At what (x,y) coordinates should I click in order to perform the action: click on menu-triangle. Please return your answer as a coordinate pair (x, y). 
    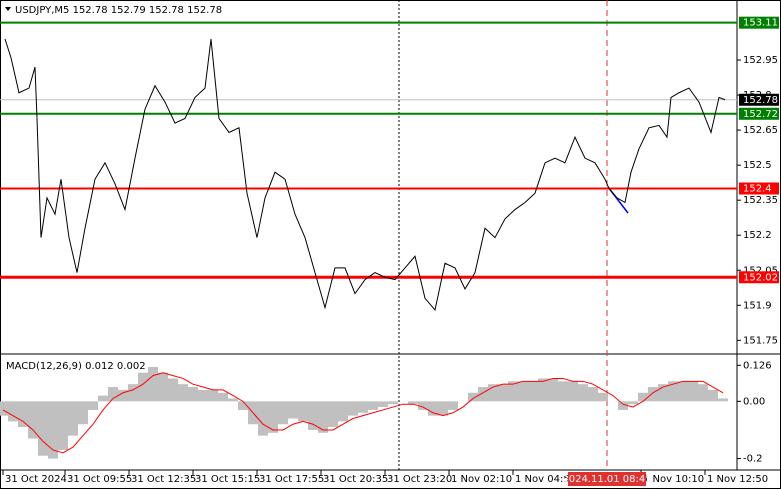
    Looking at the image, I should click on (8, 9).